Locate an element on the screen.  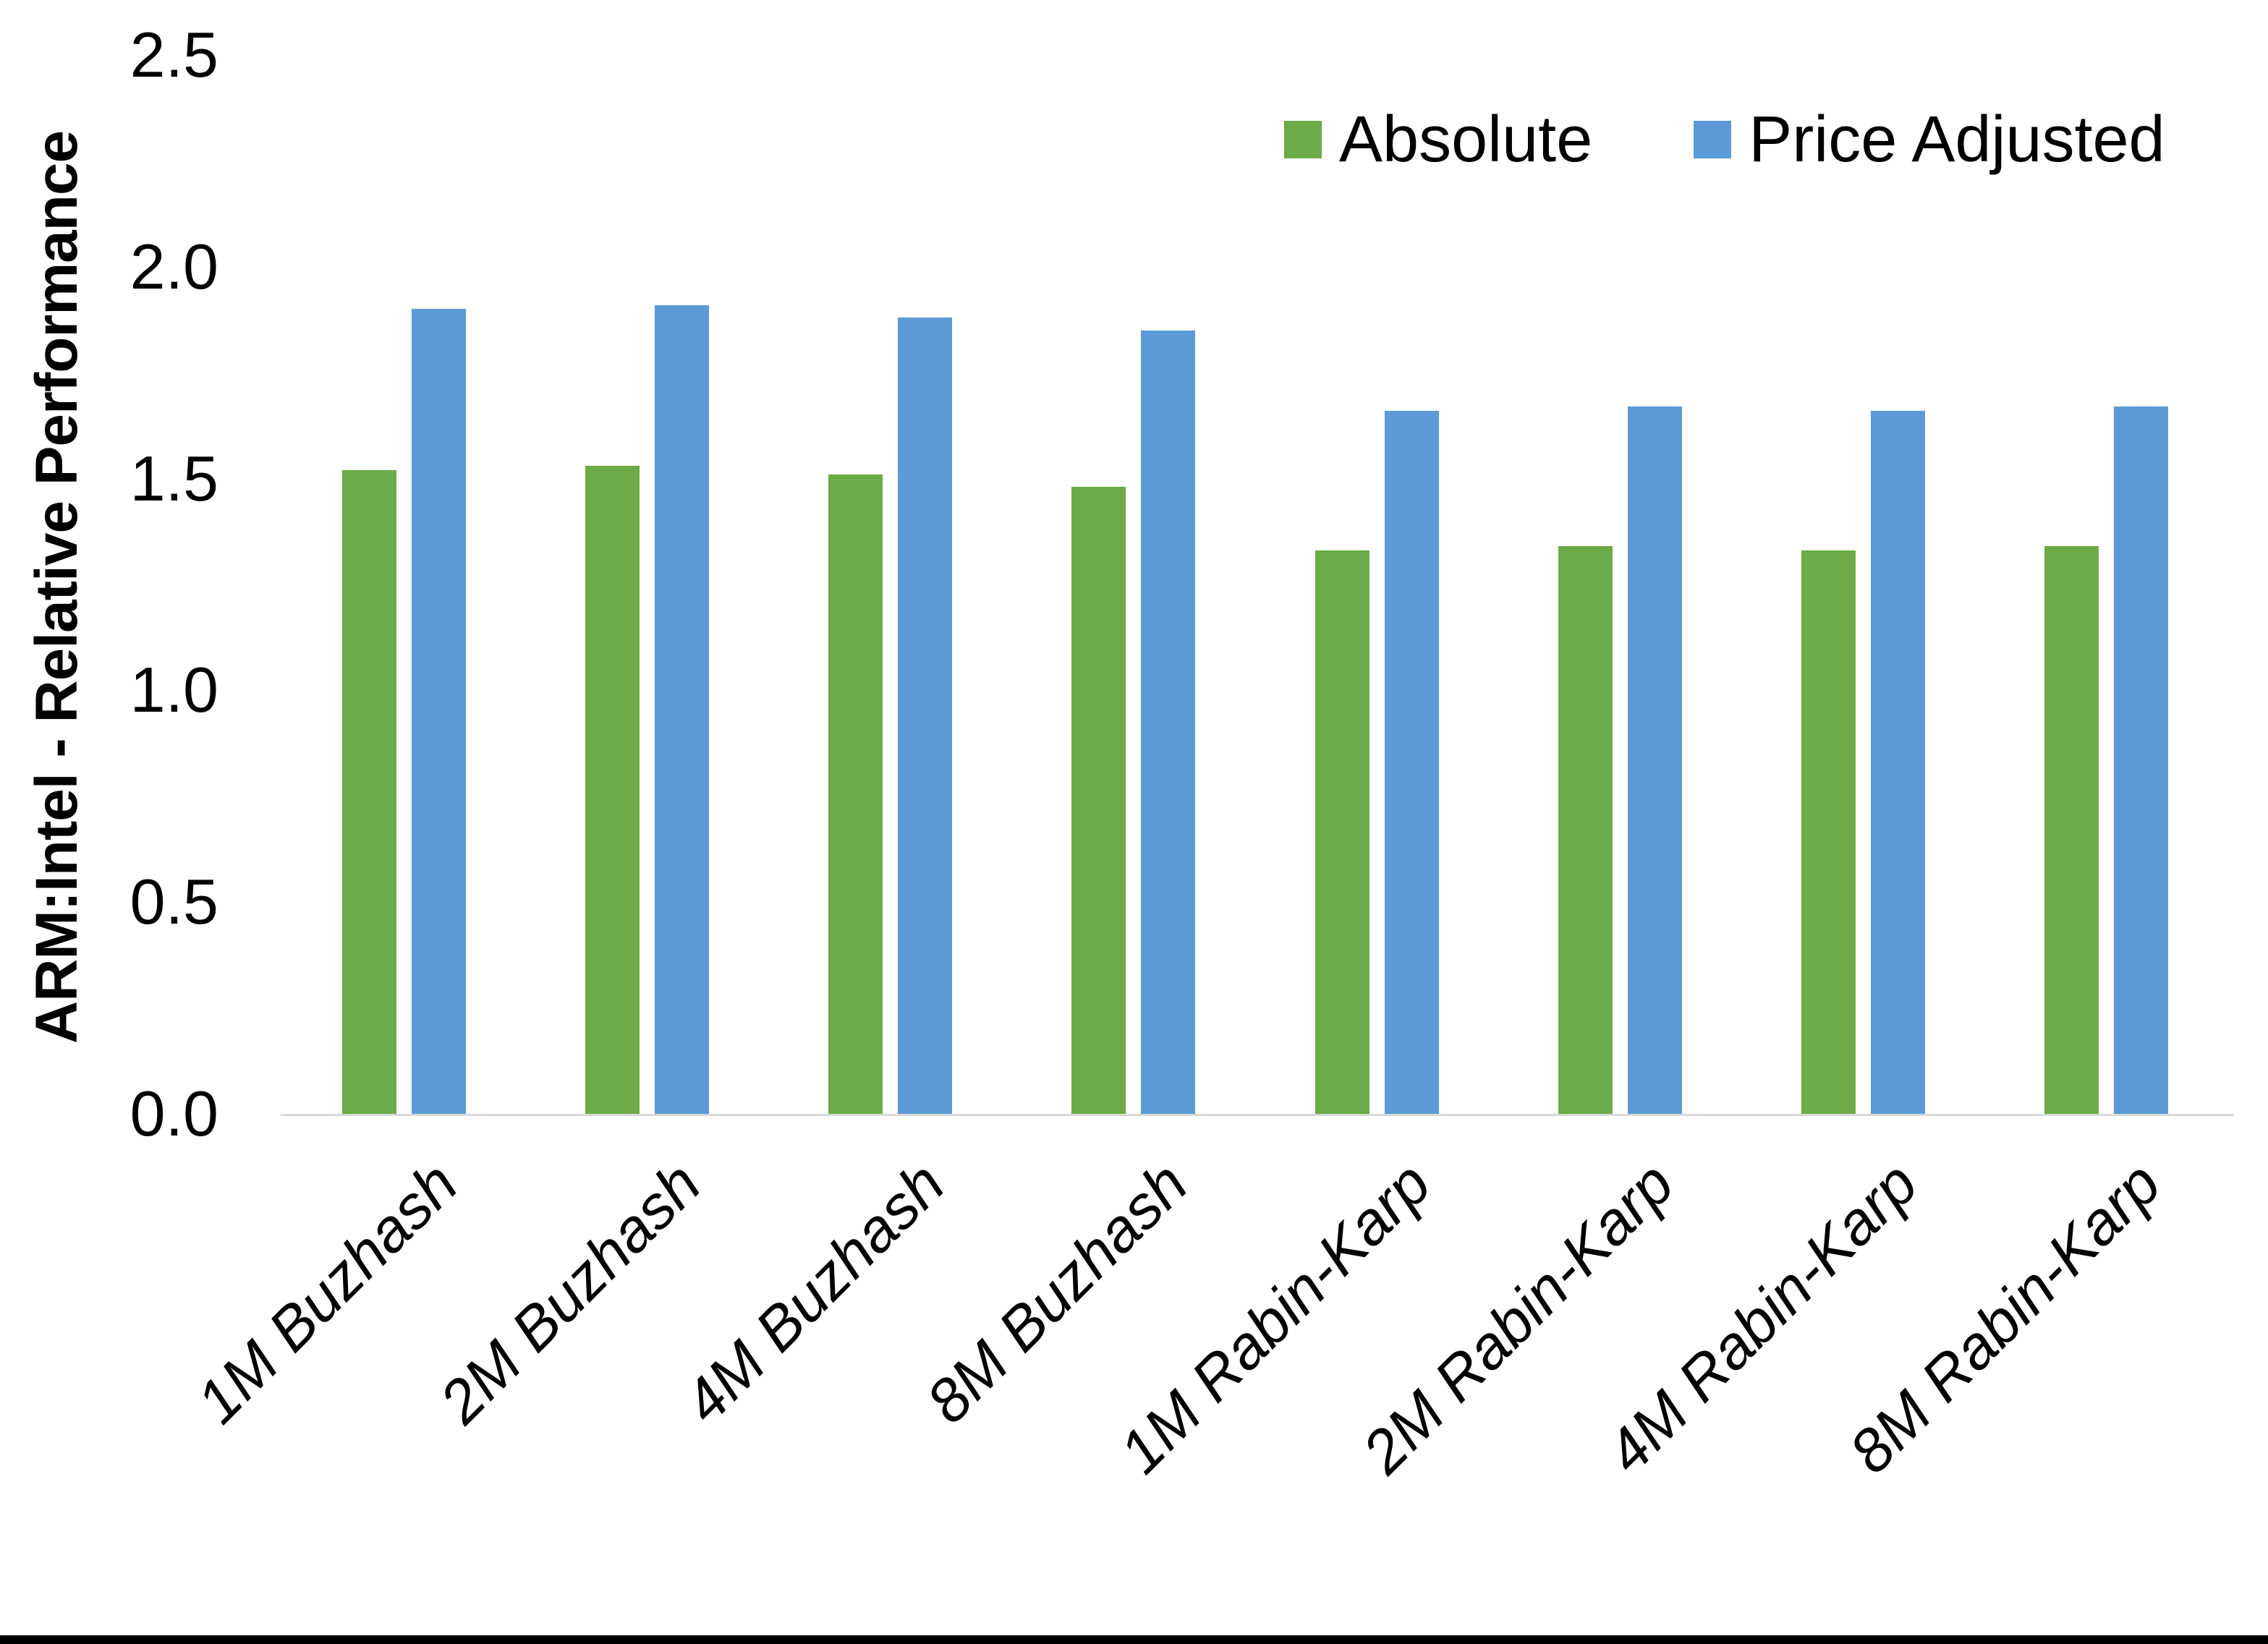
y-tick-label-1.0: 1.0 is located at coordinates (173, 690).